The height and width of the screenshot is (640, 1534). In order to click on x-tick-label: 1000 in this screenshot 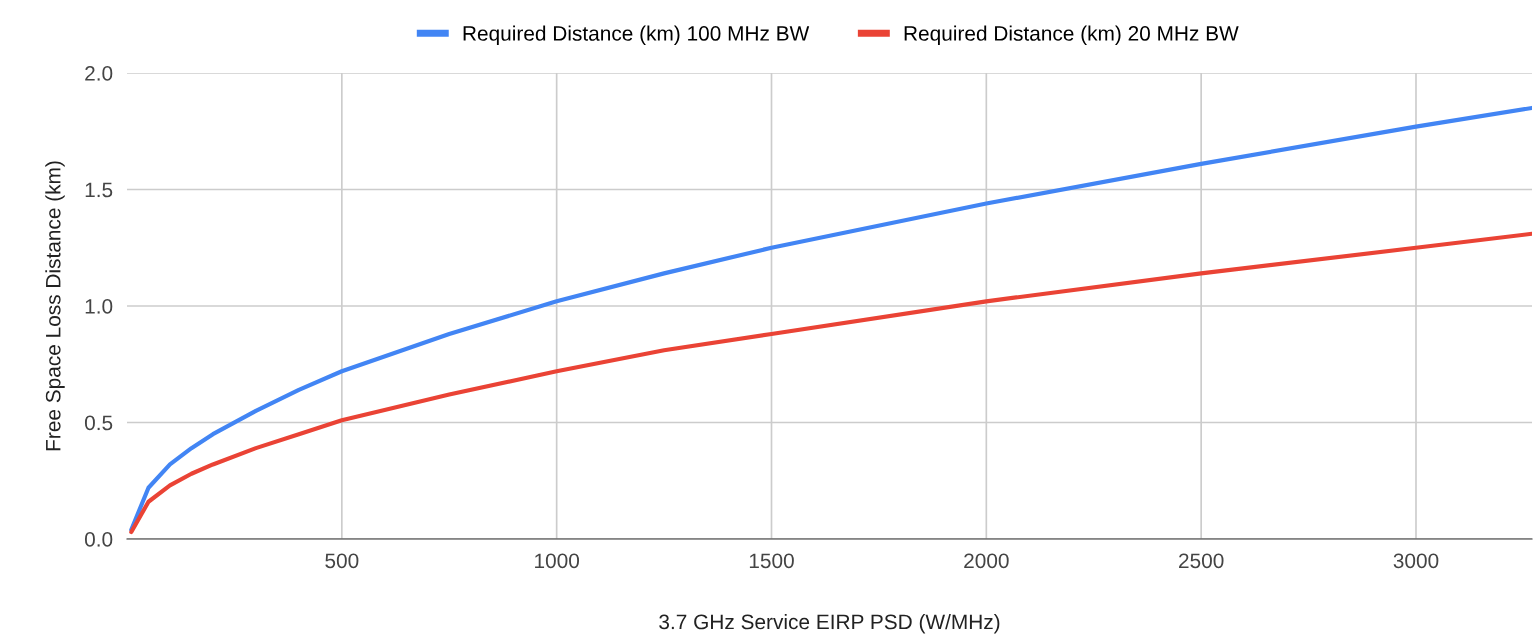, I will do `click(557, 561)`.